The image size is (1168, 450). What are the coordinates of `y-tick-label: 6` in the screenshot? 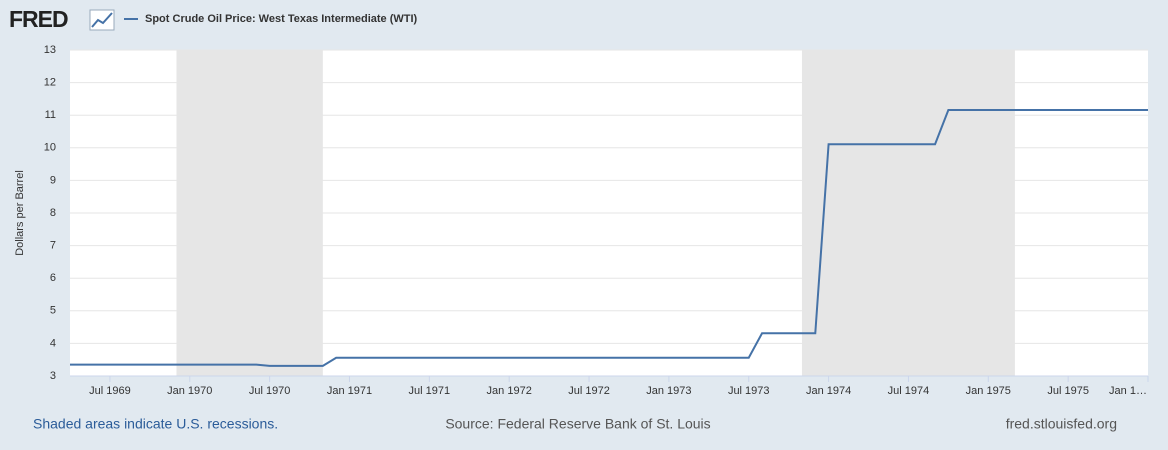 It's located at (53, 278).